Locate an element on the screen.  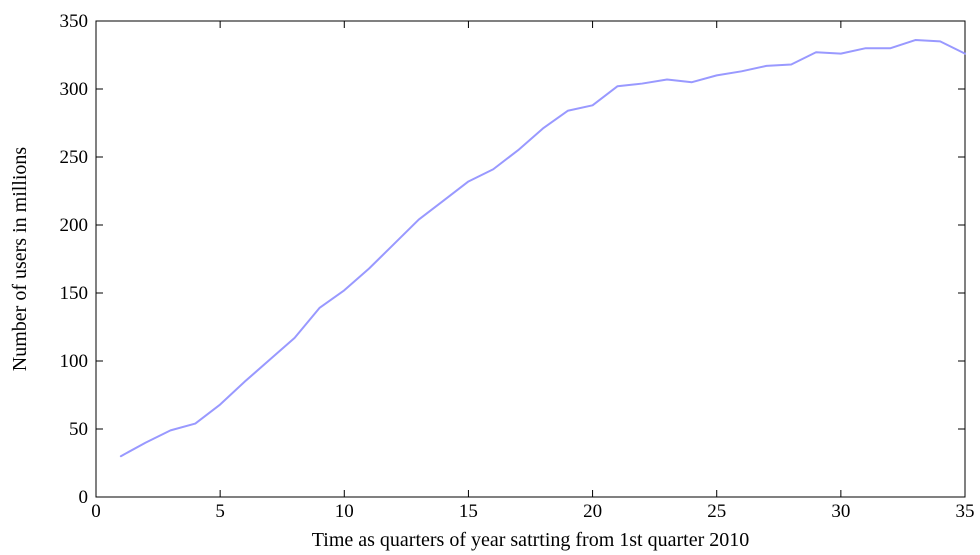
y-tick-label: 100 is located at coordinates (74, 361).